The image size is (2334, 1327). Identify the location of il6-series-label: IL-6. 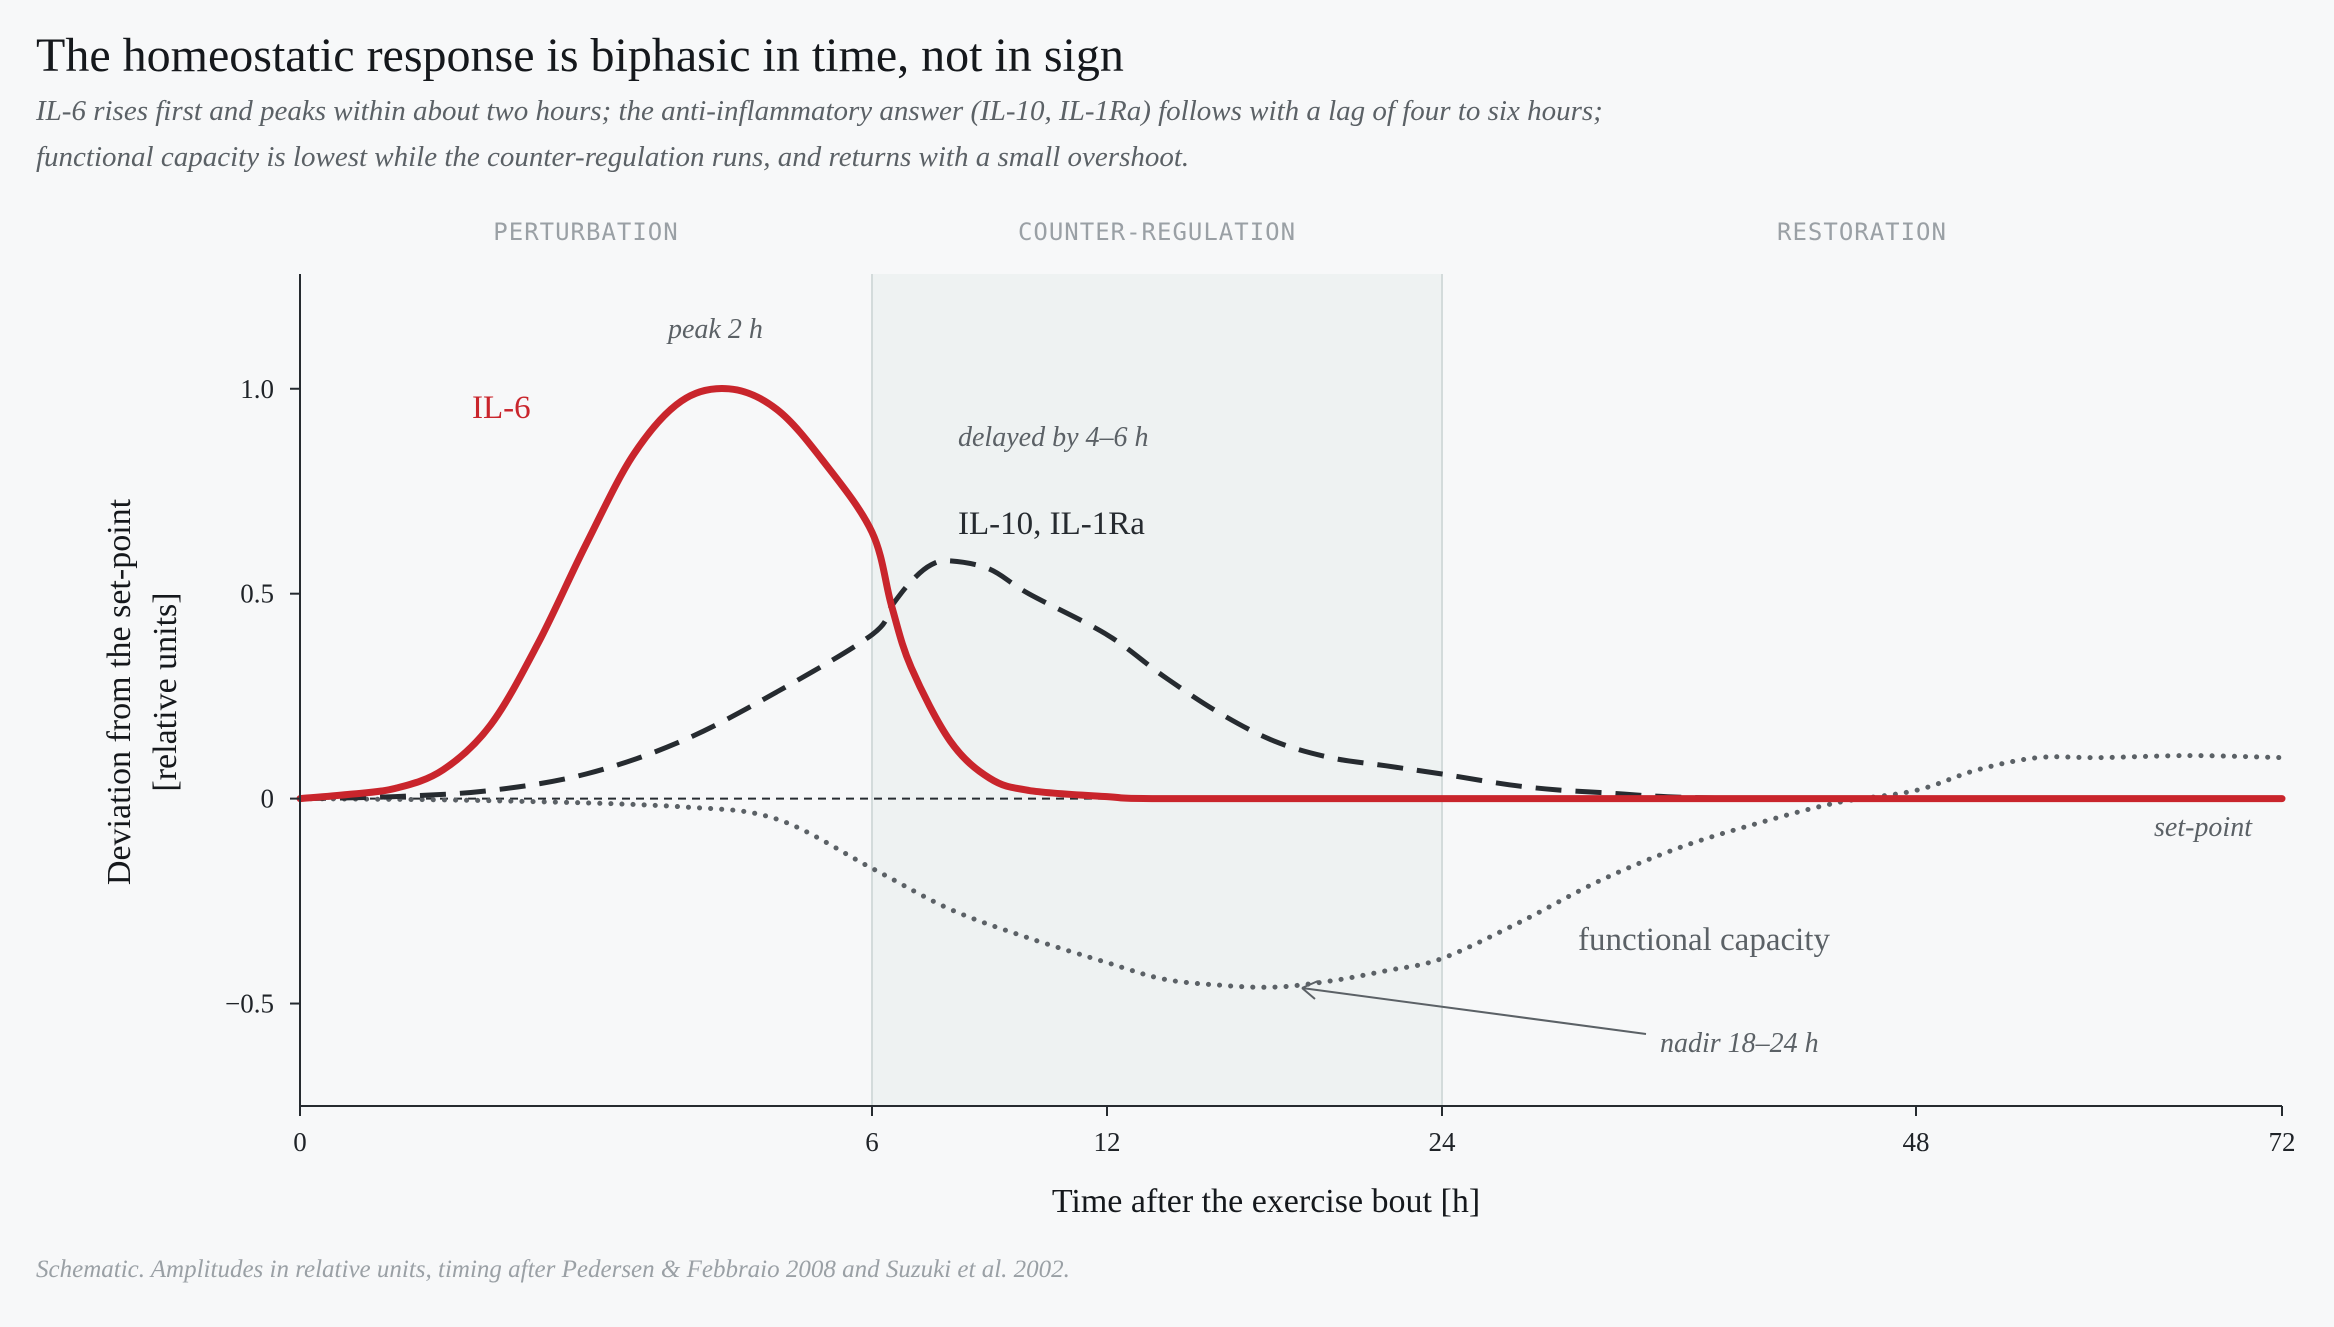
(501, 408).